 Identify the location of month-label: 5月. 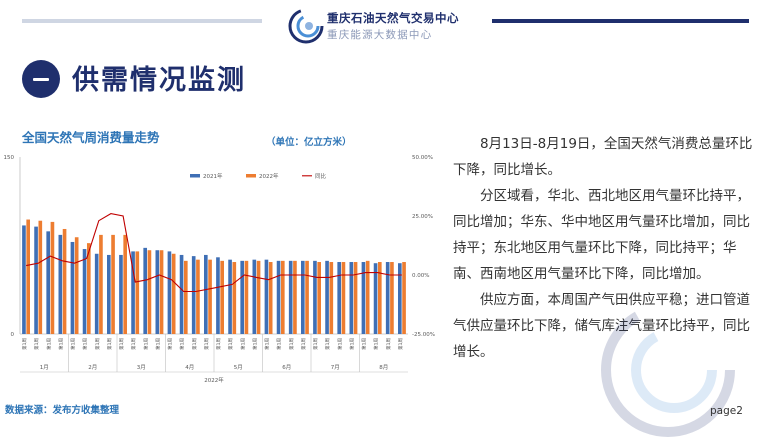
(238, 367).